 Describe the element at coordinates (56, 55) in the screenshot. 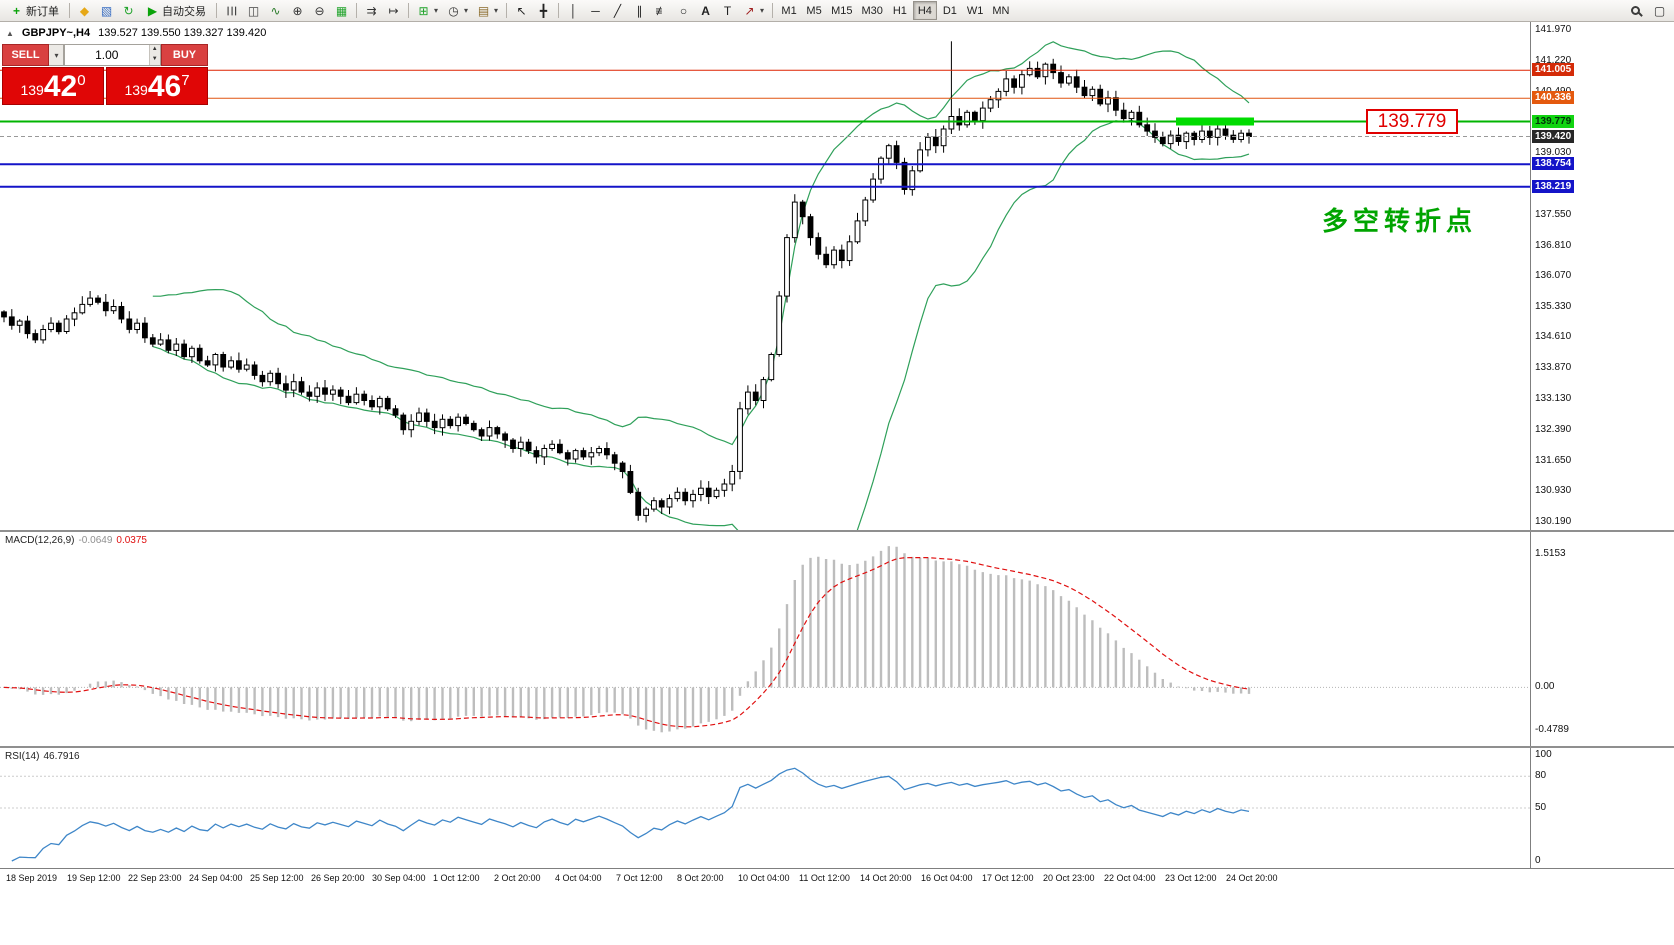

I see `trade-options-dropdown: ▾` at that location.